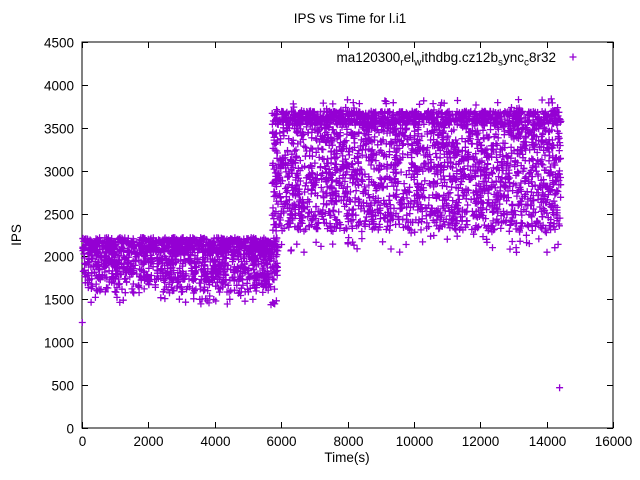 The height and width of the screenshot is (480, 640). Describe the element at coordinates (548, 441) in the screenshot. I see `x-tick-label: 14000` at that location.